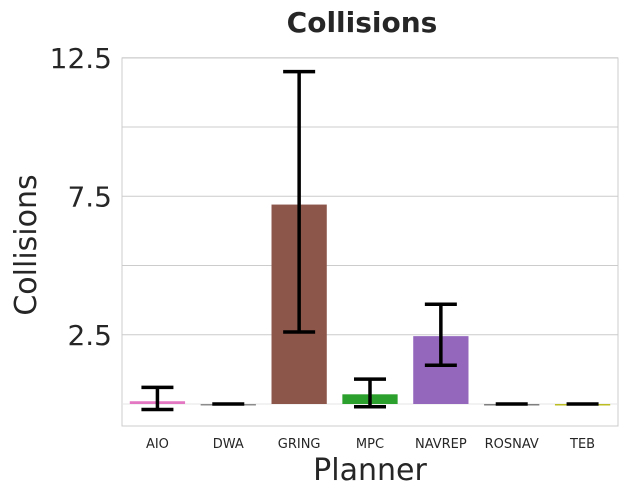 The image size is (628, 495). I want to click on y-axis-label: Collisions, so click(26, 244).